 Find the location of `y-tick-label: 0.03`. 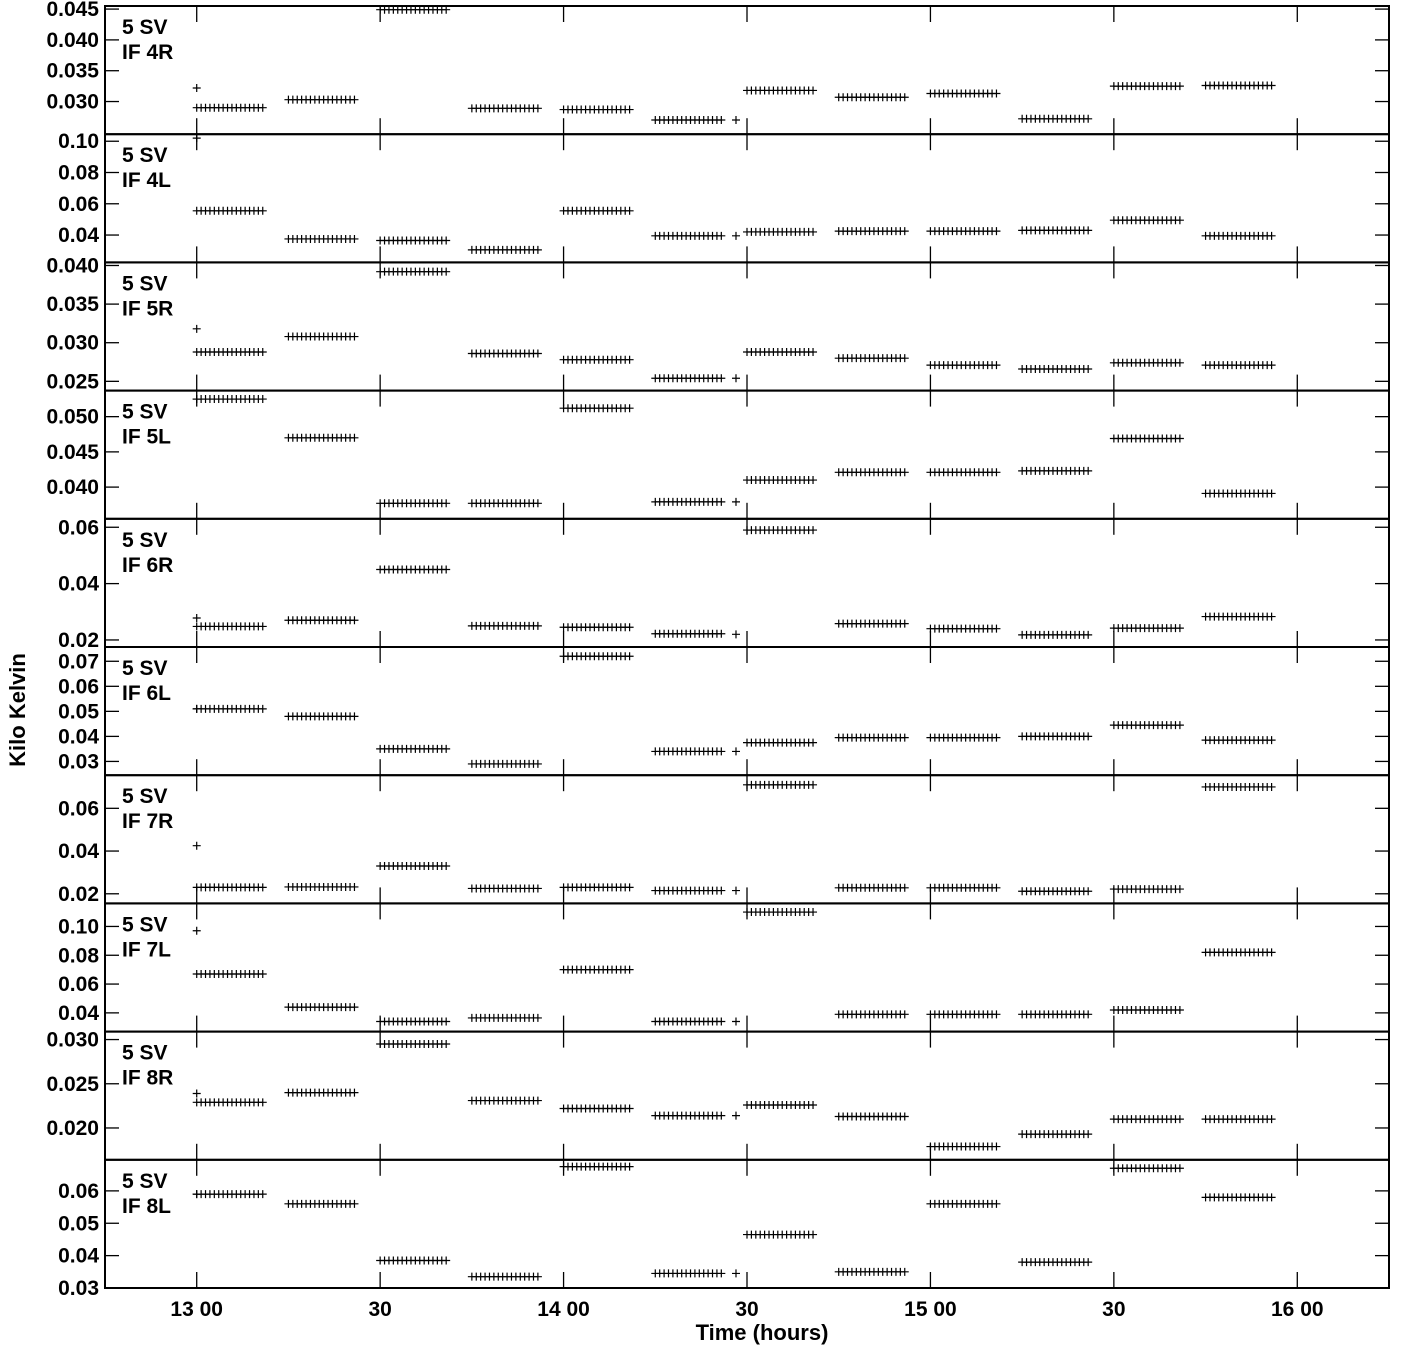

y-tick-label: 0.03 is located at coordinates (78, 761).